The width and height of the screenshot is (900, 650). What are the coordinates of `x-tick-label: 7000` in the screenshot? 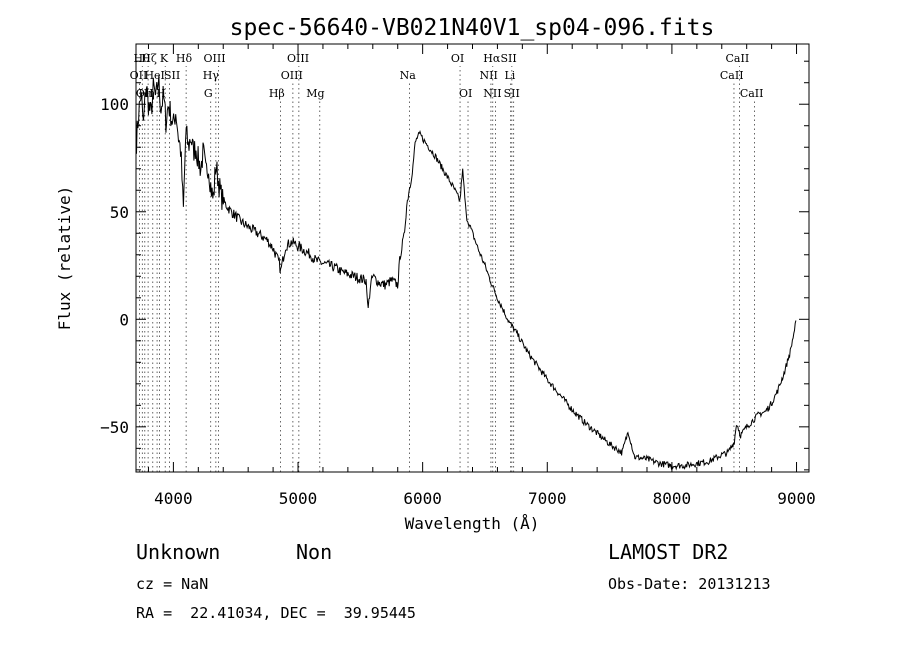 It's located at (547, 498).